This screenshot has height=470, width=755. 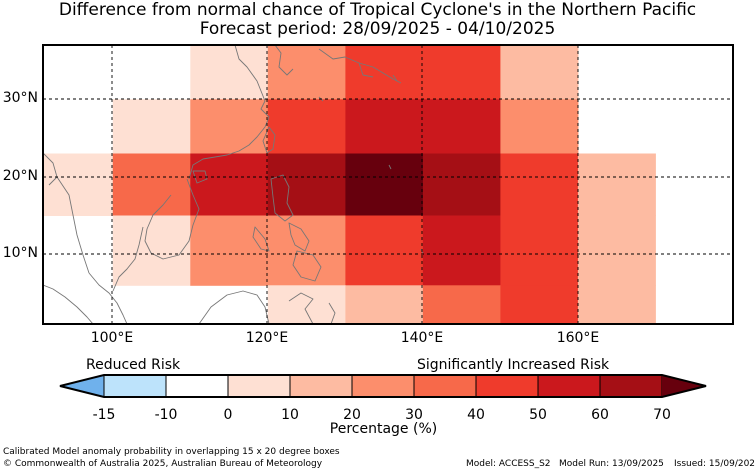 What do you see at coordinates (538, 415) in the screenshot?
I see `colorbar-tick: 50` at bounding box center [538, 415].